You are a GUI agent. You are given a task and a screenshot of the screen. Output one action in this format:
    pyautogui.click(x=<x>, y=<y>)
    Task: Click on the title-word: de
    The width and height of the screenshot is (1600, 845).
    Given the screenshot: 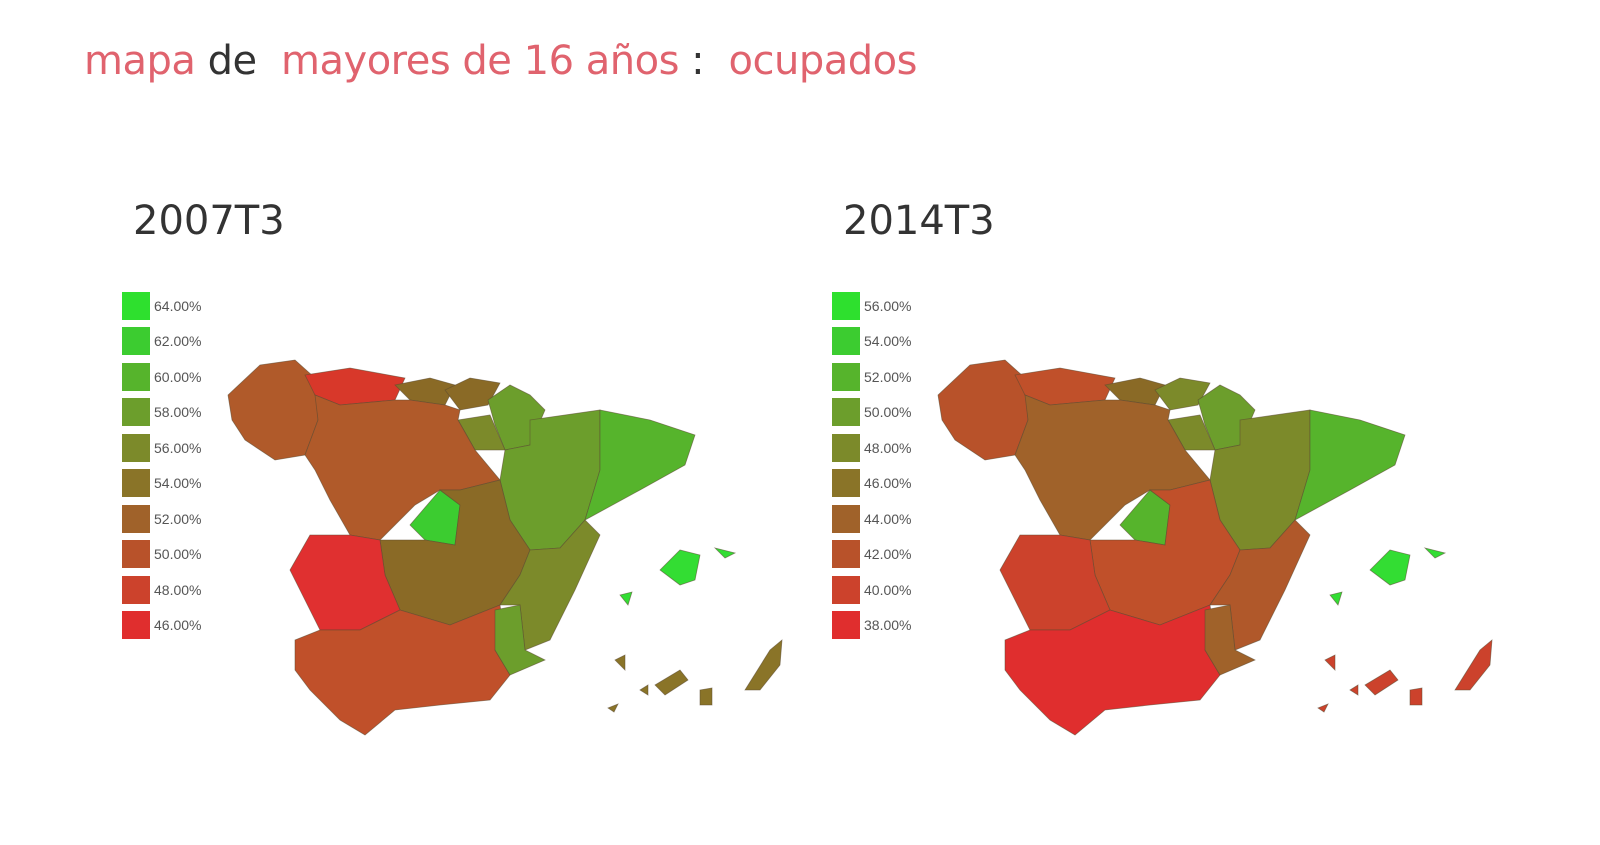 What is the action you would take?
    pyautogui.click(x=232, y=61)
    